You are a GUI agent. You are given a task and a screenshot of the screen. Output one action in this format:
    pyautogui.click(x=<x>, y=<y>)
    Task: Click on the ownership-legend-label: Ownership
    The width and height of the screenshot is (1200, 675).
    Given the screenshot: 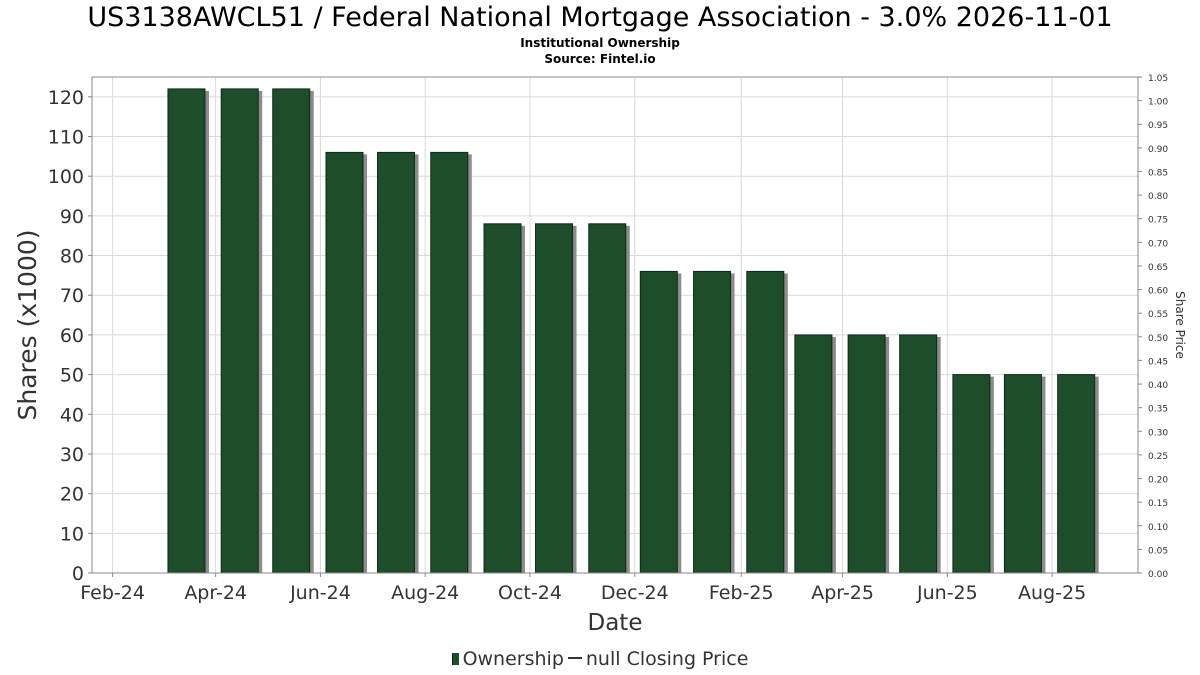 What is the action you would take?
    pyautogui.click(x=513, y=659)
    